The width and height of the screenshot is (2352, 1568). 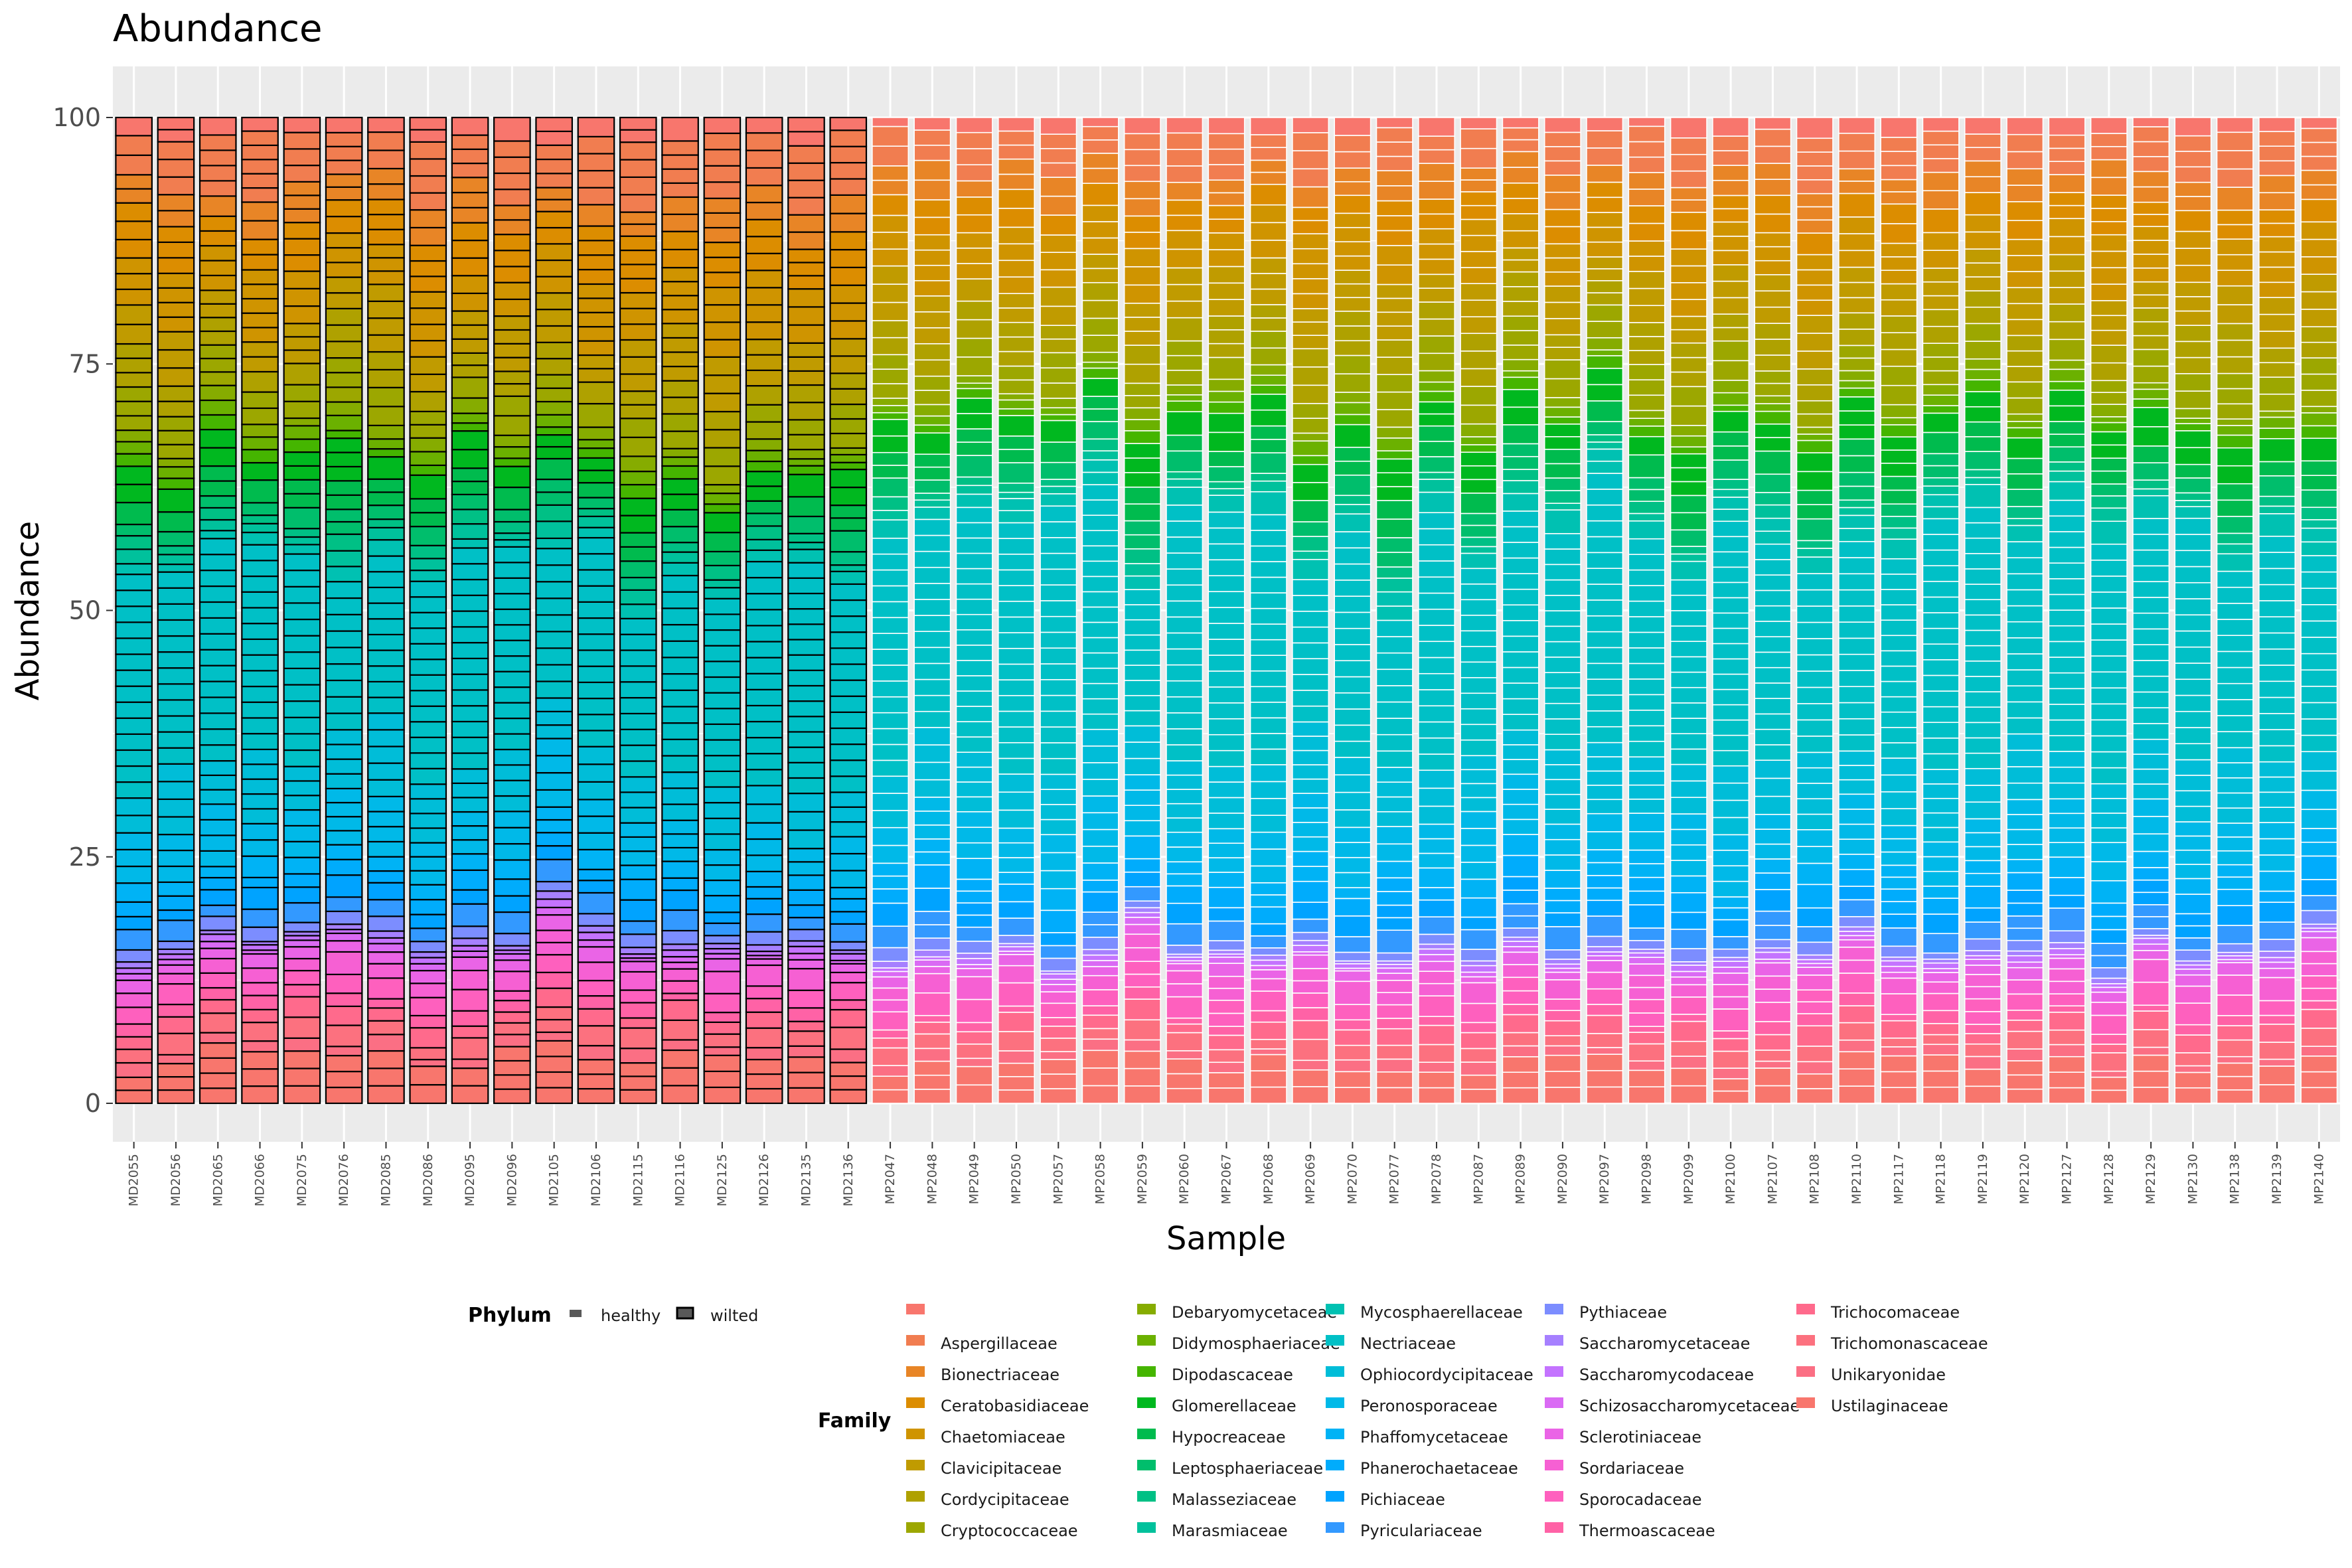 I want to click on x-tick-label: MP2107, so click(x=1773, y=1179).